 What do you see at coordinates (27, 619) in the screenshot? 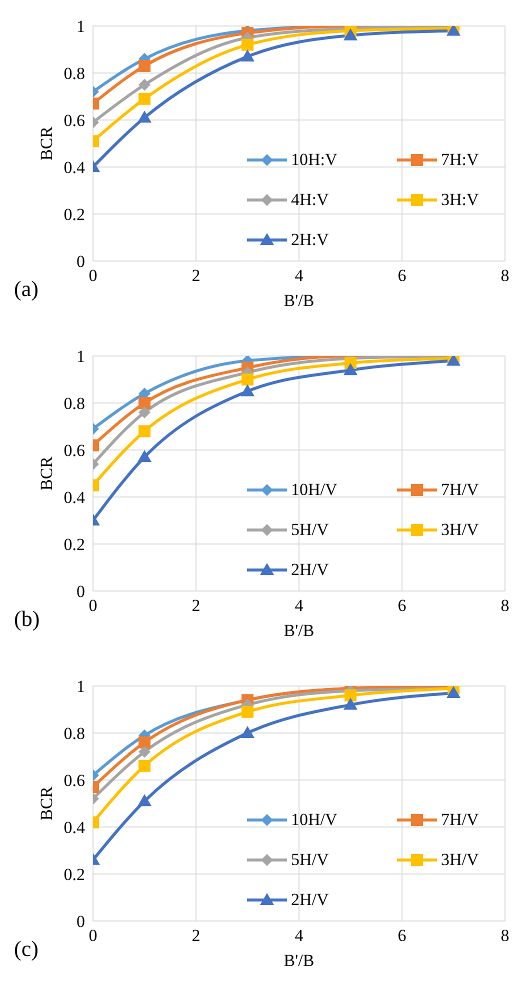
I see `text: (b)` at bounding box center [27, 619].